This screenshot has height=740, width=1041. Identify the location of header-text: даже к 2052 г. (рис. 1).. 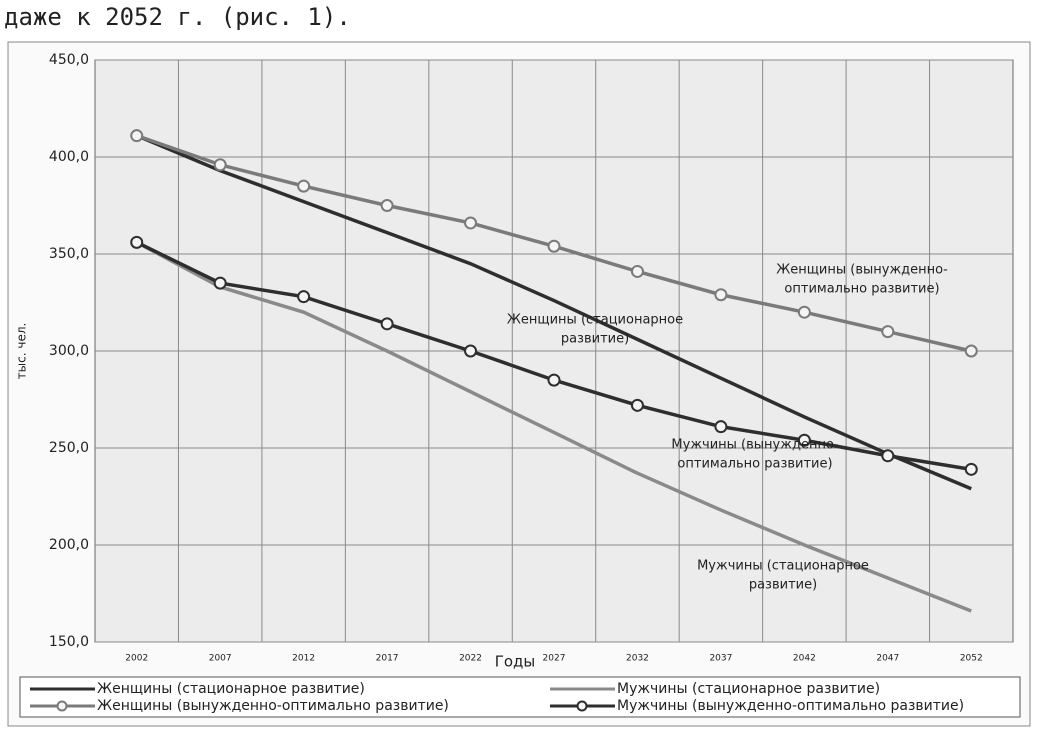
(177, 17).